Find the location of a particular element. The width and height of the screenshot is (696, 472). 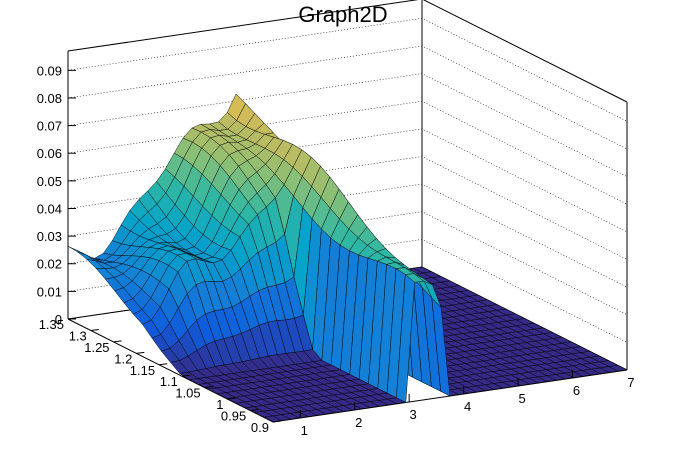

z-tick-label: 0.08 is located at coordinates (49, 98).